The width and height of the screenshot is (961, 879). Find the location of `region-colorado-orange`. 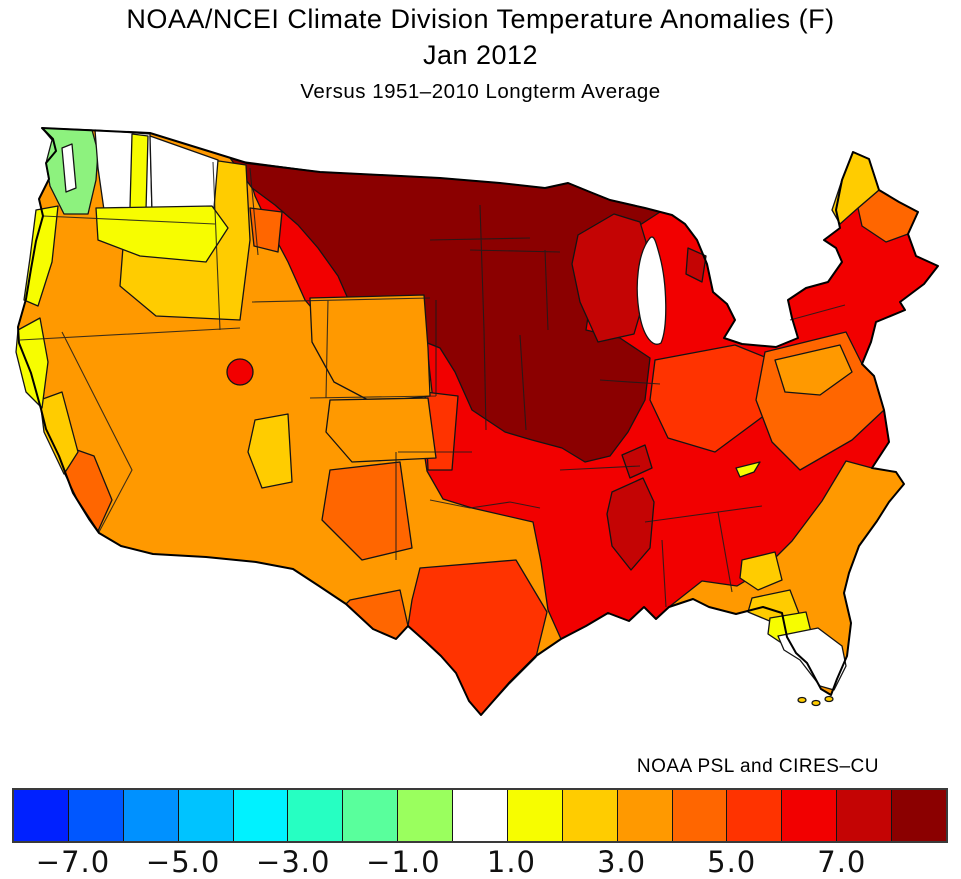

region-colorado-orange is located at coordinates (381, 430).